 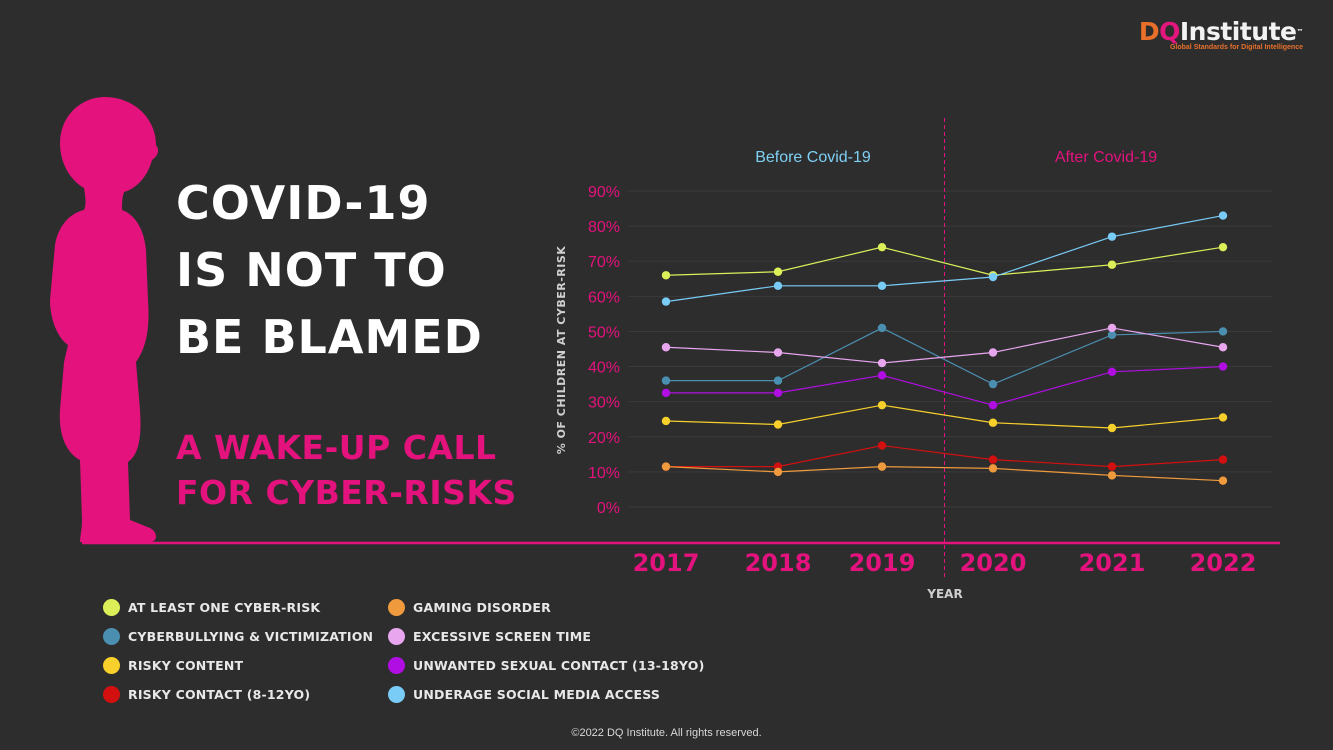 What do you see at coordinates (1300, 32) in the screenshot?
I see `logo-trademark: ™` at bounding box center [1300, 32].